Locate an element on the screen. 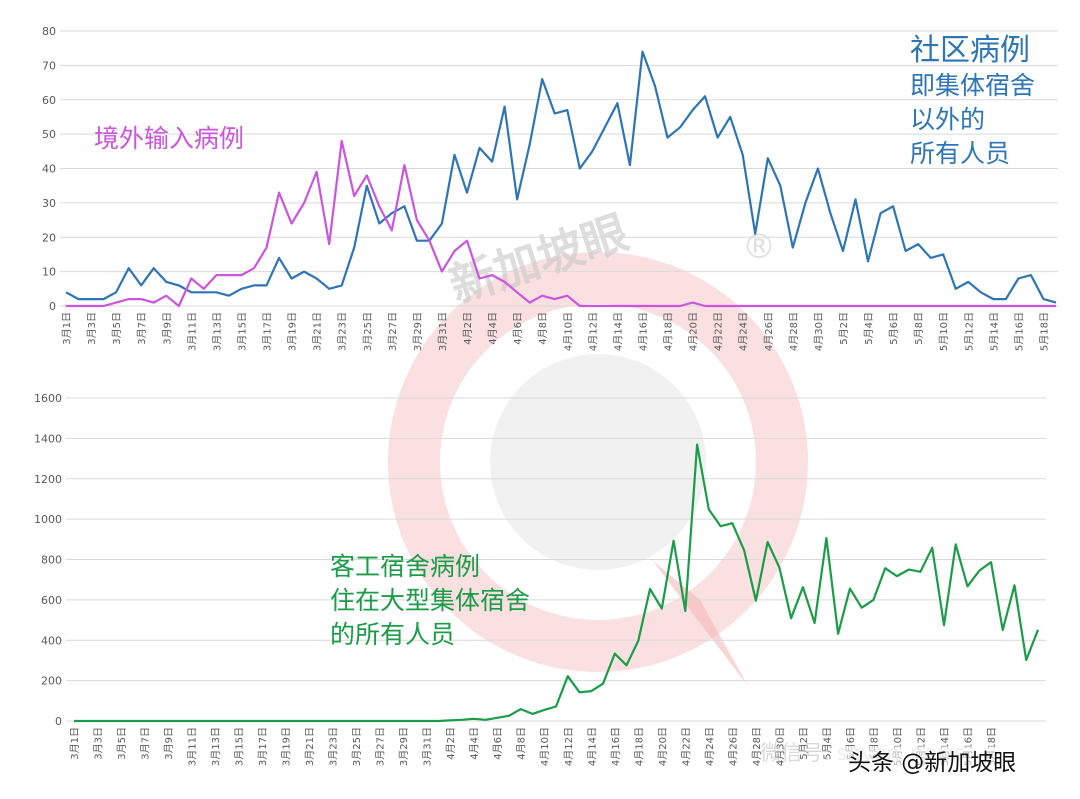 Image resolution: width=1080 pixels, height=799 pixels. series-label-line: 以外的 is located at coordinates (947, 119).